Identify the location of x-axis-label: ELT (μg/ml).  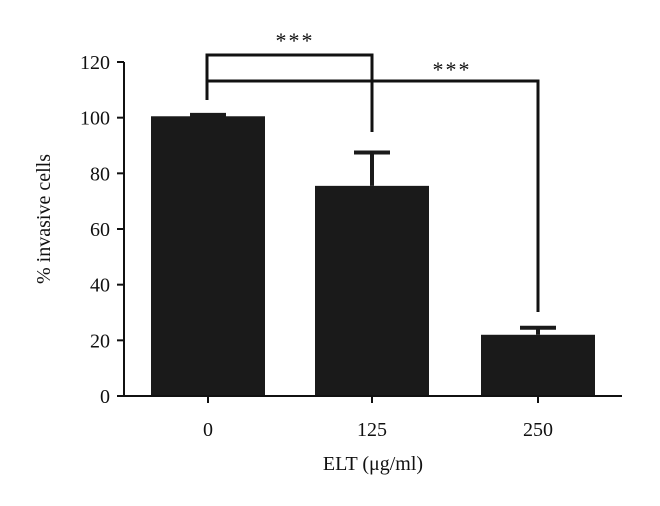
(373, 464).